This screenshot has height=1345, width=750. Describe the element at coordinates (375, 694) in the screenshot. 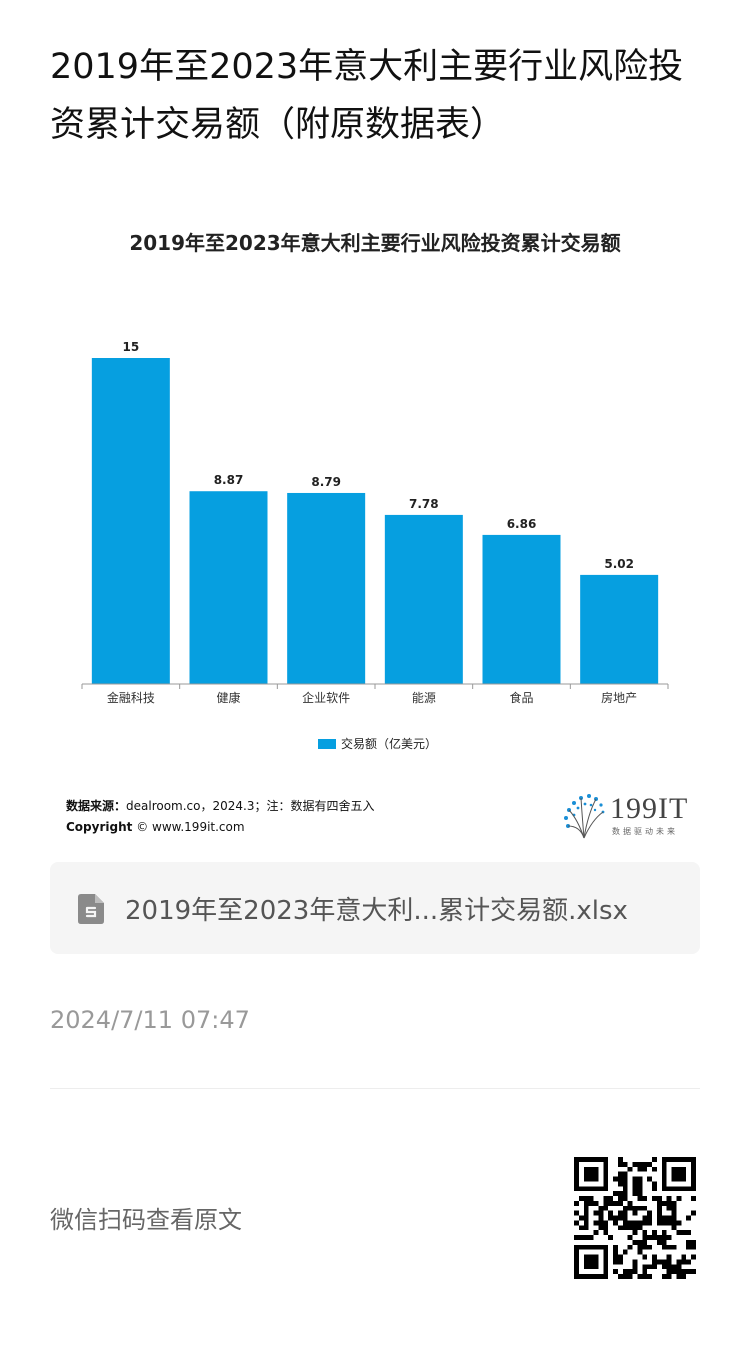

I see `x-axis-ticks: 金融科技 健康 企业软件 能源 食品 房地产` at that location.